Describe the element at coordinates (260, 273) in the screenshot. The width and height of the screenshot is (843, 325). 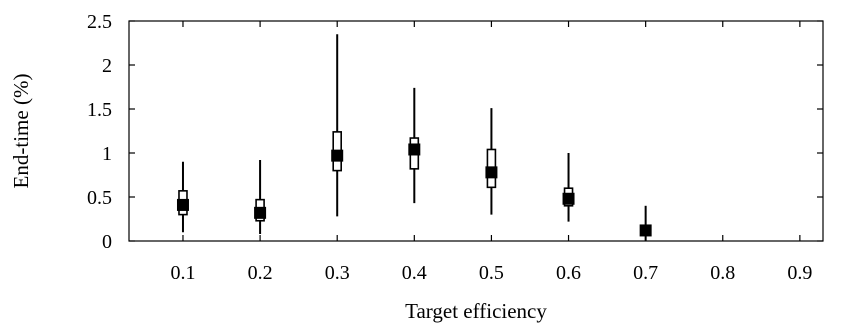
I see `x-tick-label: 0.2` at that location.